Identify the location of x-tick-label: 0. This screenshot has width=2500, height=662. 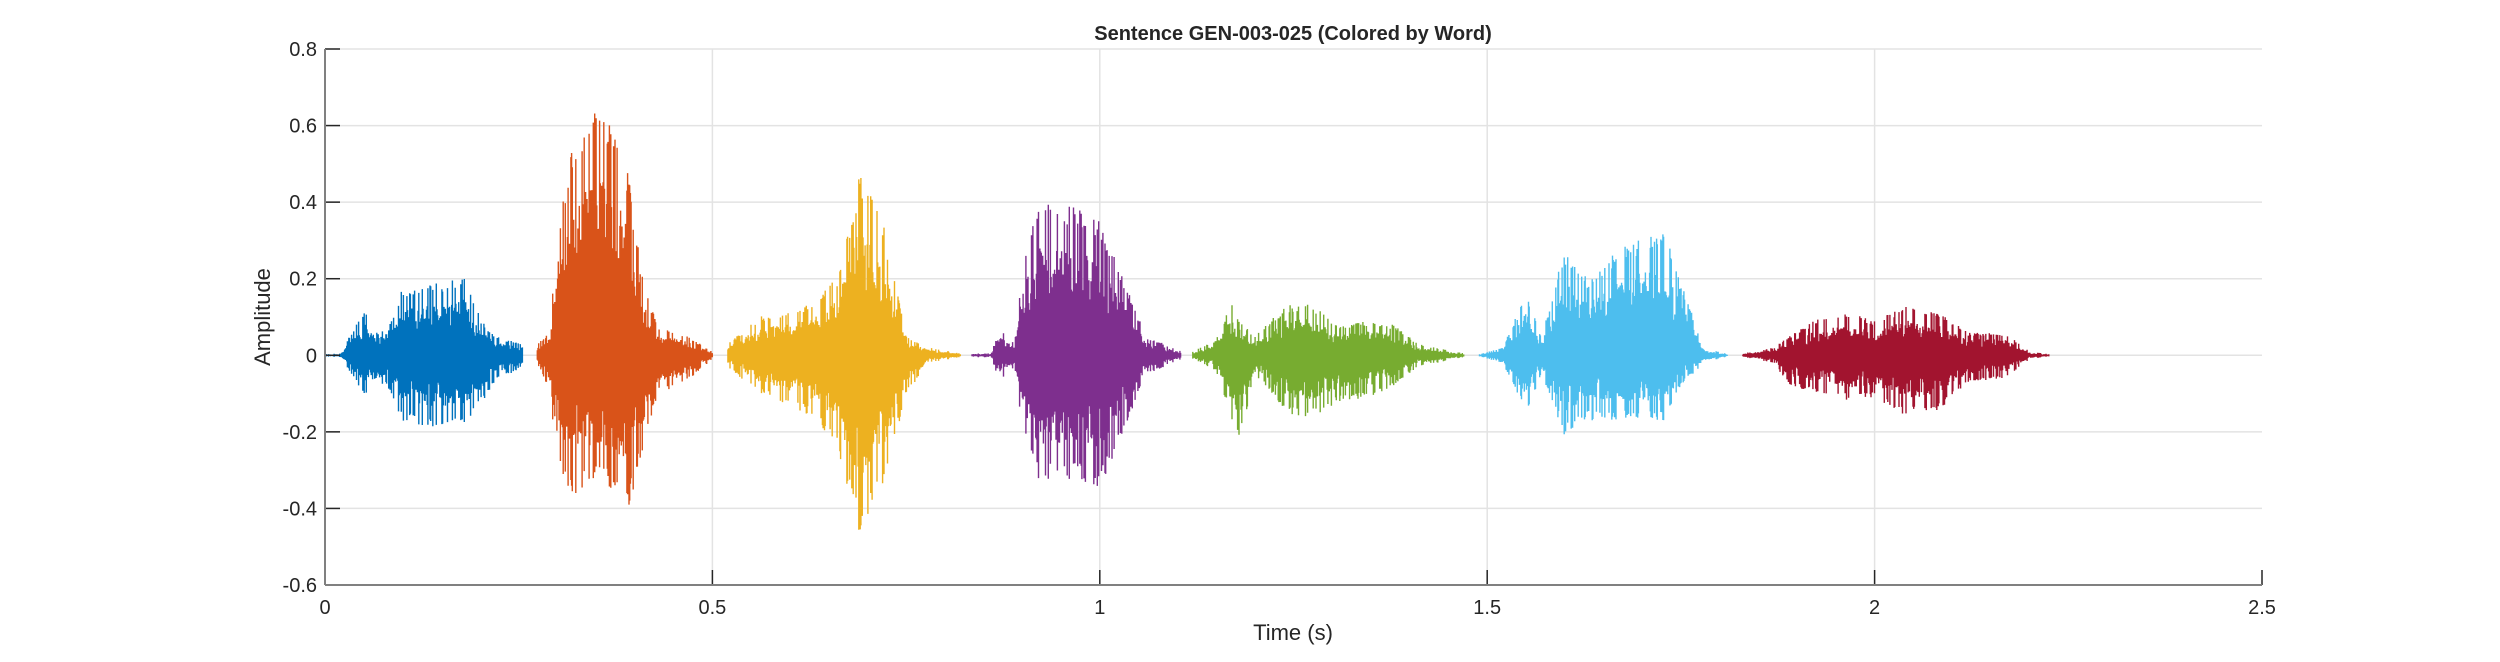
(324, 608).